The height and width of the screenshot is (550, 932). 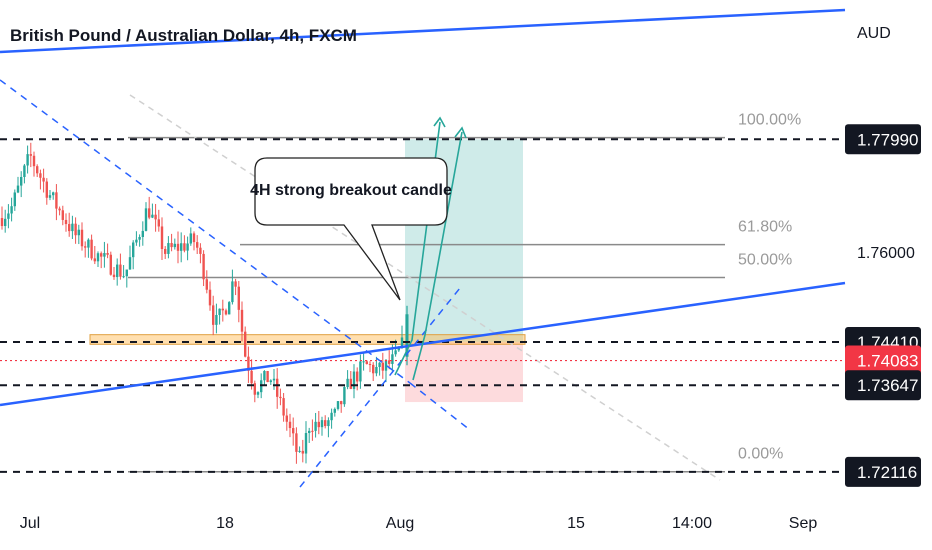 What do you see at coordinates (576, 523) in the screenshot?
I see `x-tick-label: 15` at bounding box center [576, 523].